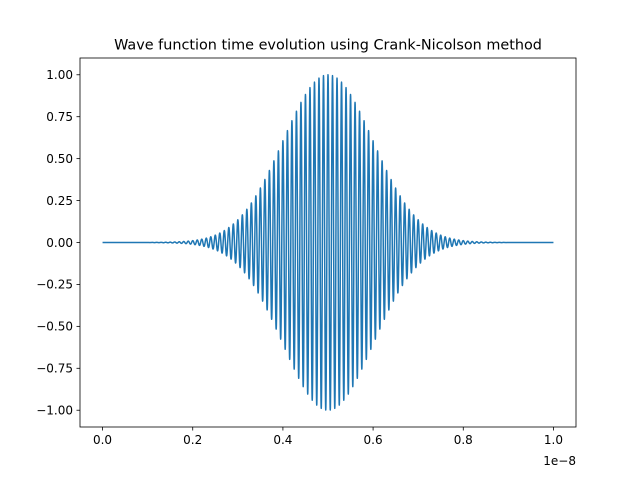 The image size is (640, 480). I want to click on x-tick-label: 1.0, so click(553, 440).